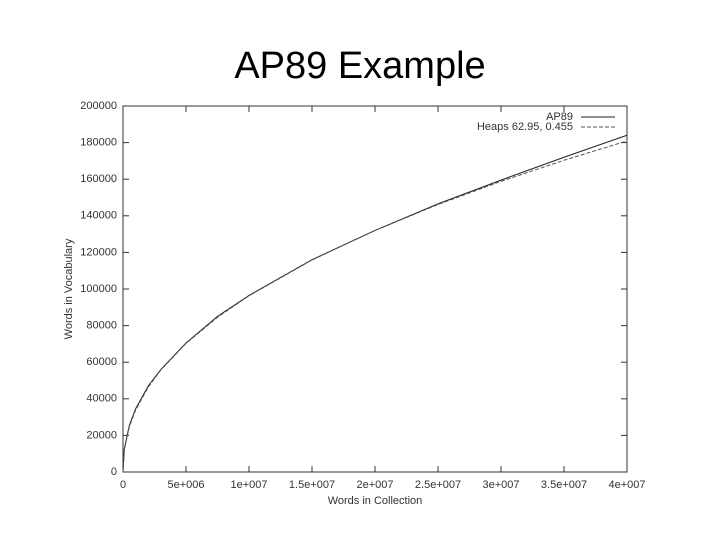 The image size is (720, 545). What do you see at coordinates (98, 106) in the screenshot?
I see `y-tick-label: 200000` at bounding box center [98, 106].